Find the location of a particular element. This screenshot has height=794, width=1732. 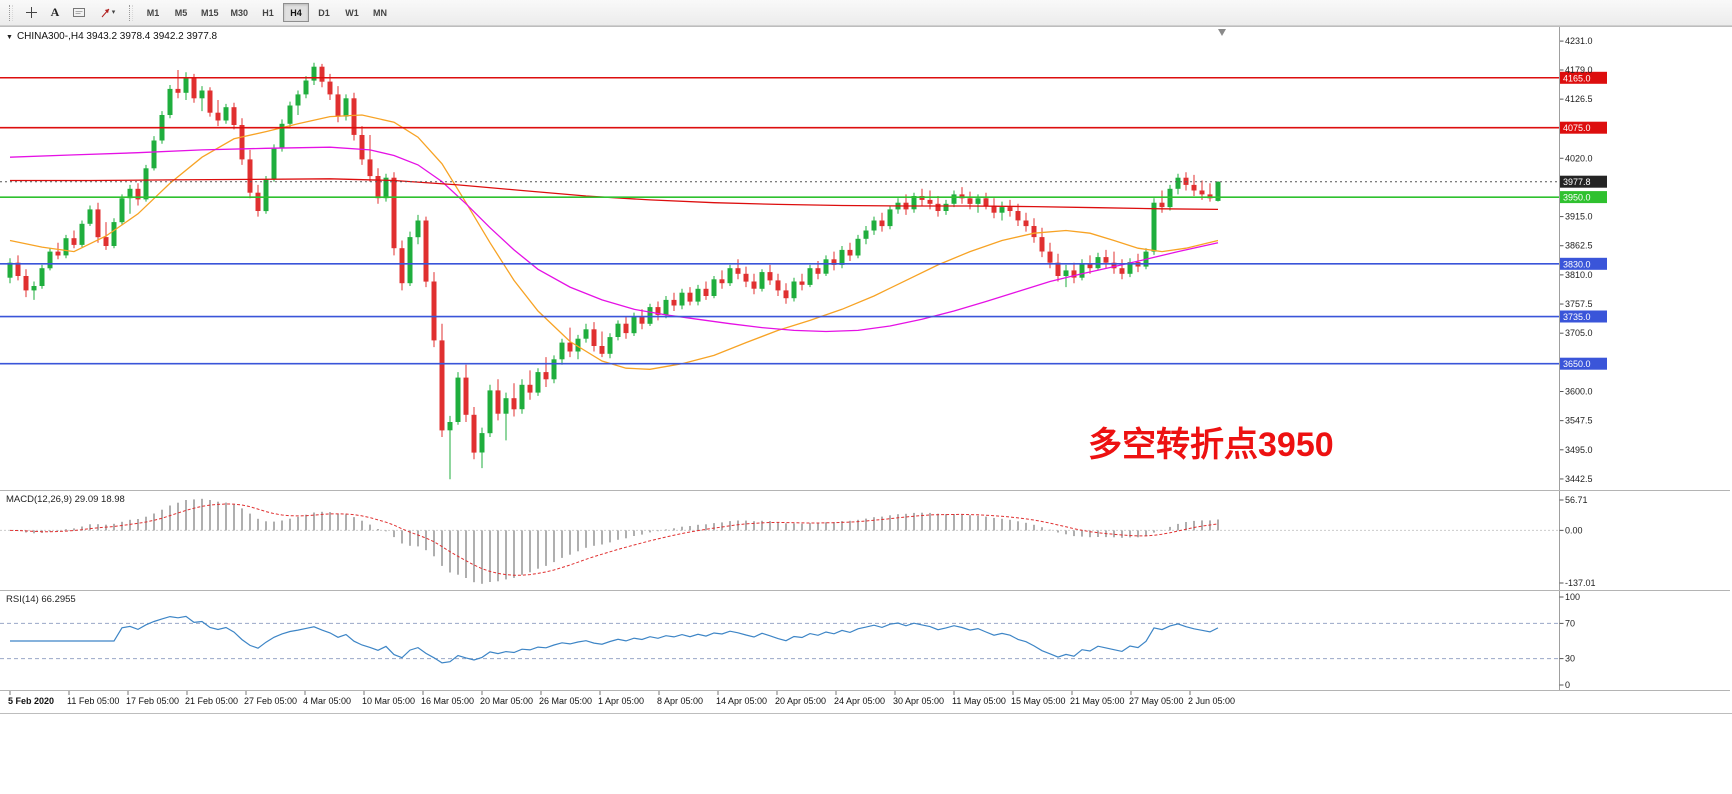

time-label: 30 Apr 05:00 is located at coordinates (918, 701).